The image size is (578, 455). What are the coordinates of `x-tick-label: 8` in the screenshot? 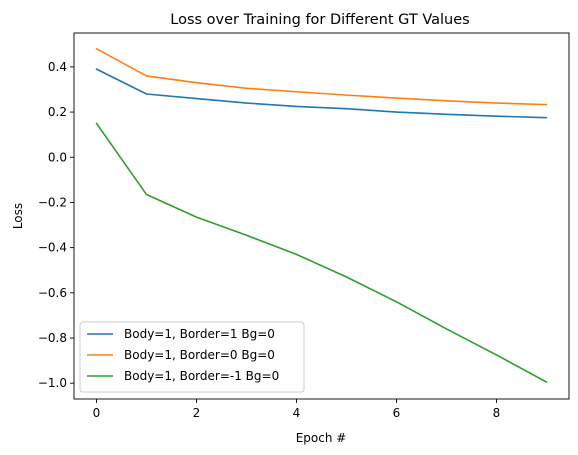 It's located at (497, 413).